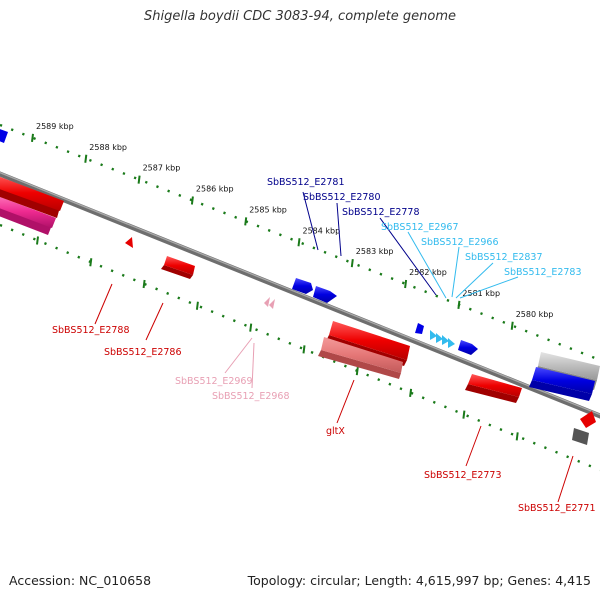 Image resolution: width=600 pixels, height=605 pixels. What do you see at coordinates (269, 303) in the screenshot?
I see `gene-SbBS512_E2969-E2968` at bounding box center [269, 303].